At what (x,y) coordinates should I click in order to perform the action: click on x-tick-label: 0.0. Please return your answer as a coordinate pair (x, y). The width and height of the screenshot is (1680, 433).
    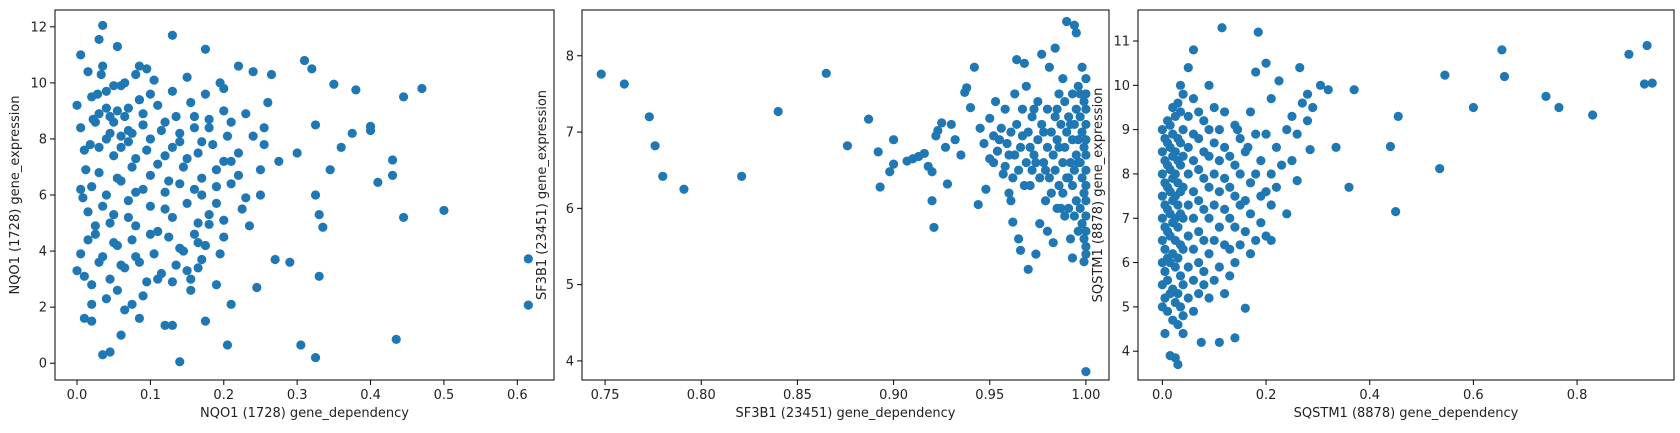
    Looking at the image, I should click on (1162, 395).